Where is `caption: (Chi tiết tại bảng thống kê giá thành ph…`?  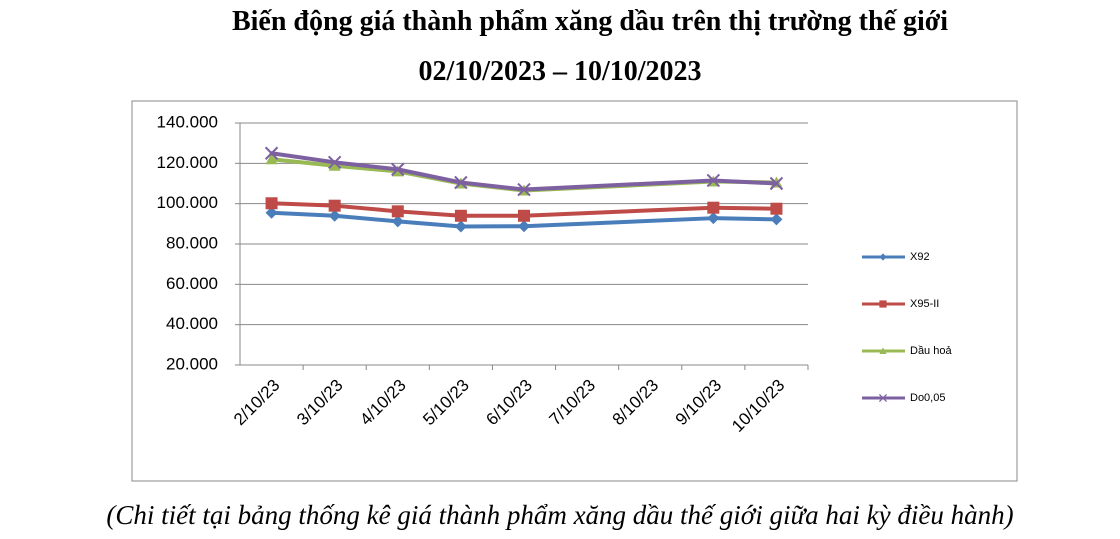 caption: (Chi tiết tại bảng thống kê giá thành ph… is located at coordinates (559, 515).